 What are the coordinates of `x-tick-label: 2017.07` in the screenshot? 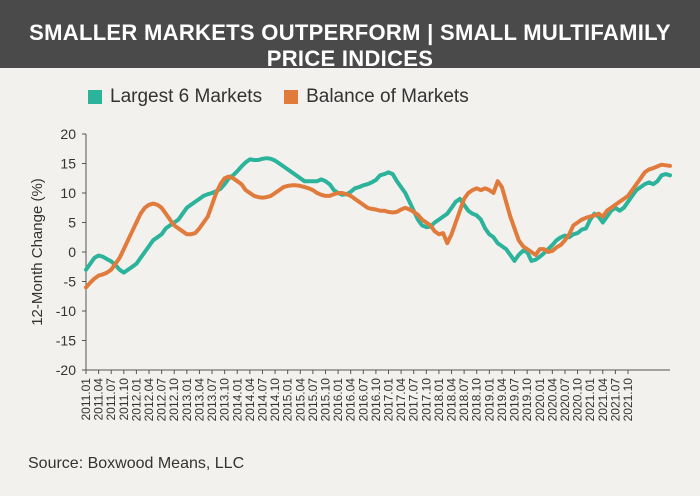 It's located at (414, 400).